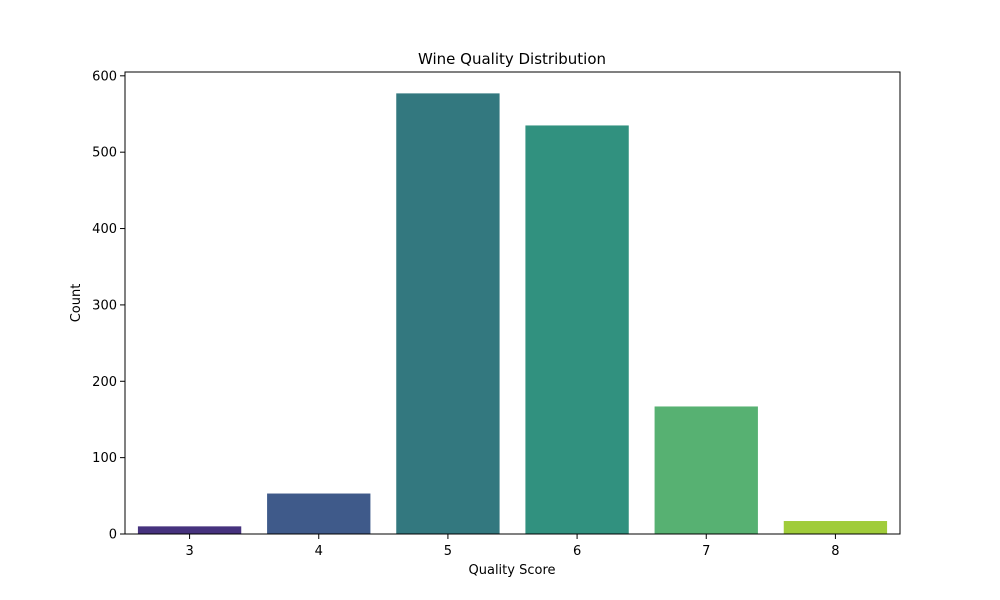 The width and height of the screenshot is (1000, 600). Describe the element at coordinates (577, 551) in the screenshot. I see `x-tick-label: 6` at that location.